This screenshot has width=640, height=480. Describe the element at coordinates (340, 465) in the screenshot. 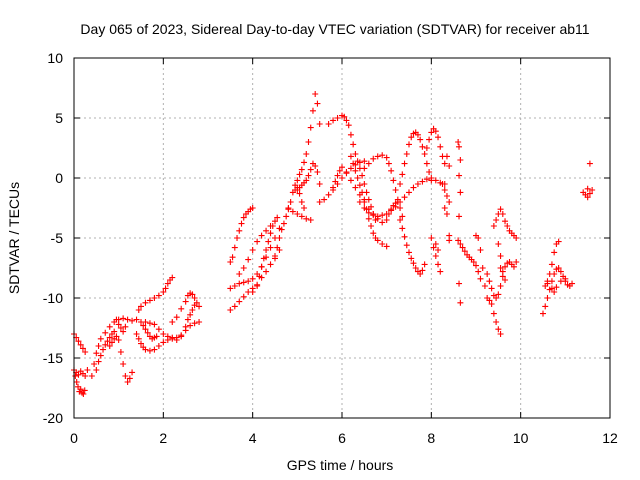

I see `x-axis-label: GPS time / hours` at that location.